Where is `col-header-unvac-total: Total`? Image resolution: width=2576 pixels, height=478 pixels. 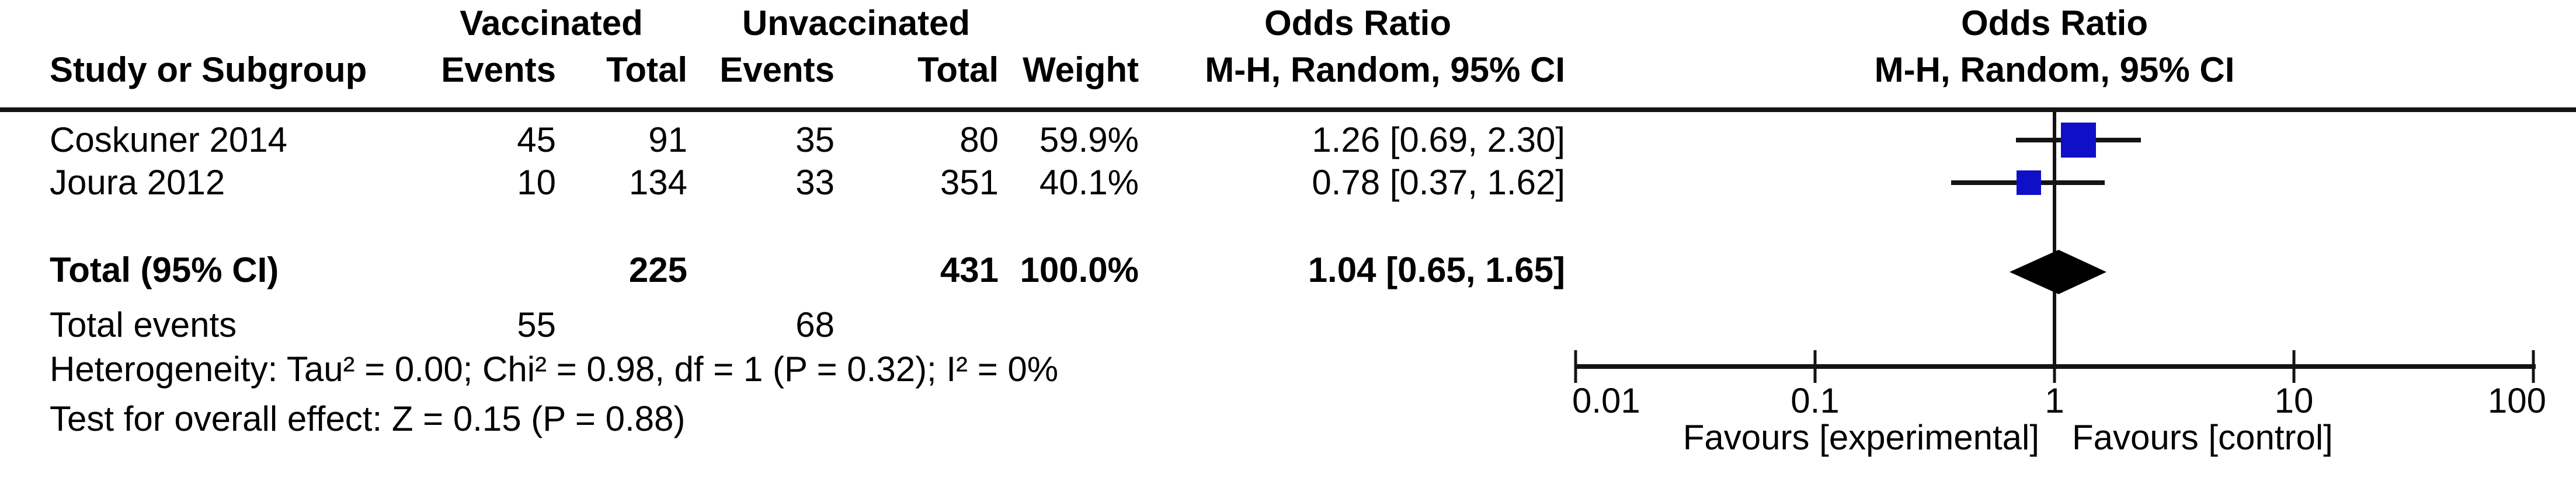
col-header-unvac-total: Total is located at coordinates (958, 69).